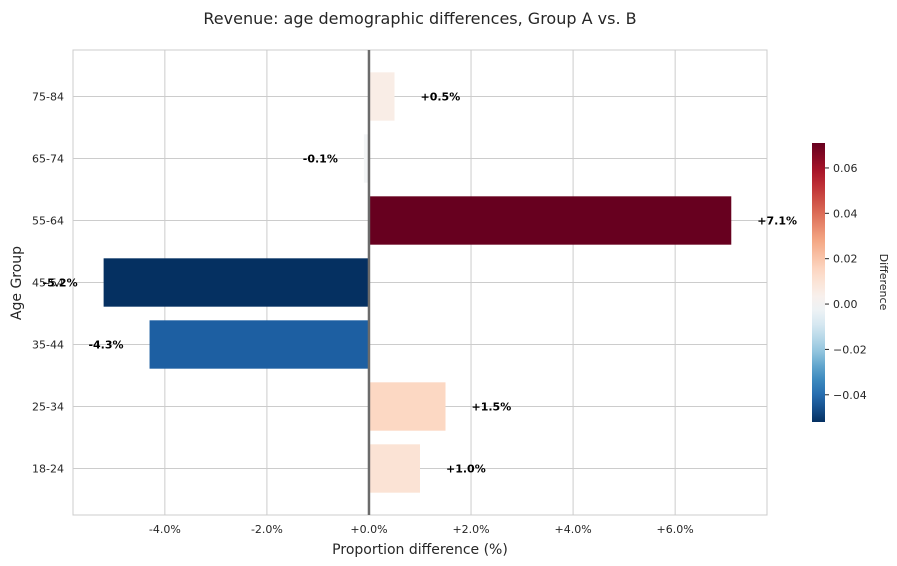 This screenshot has width=897, height=566. I want to click on colorbar: −0.04 −0.02 0.00 0.02 0.04 0.06, so click(839, 282).